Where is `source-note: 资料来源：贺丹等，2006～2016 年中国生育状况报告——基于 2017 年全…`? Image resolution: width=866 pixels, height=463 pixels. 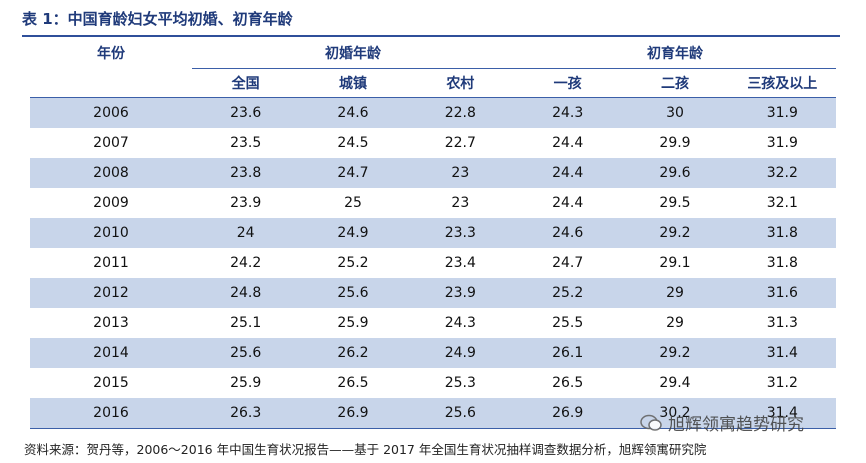
source-note: 资料来源：贺丹等，2006～2016 年中国生育状况报告——基于 2017 年全… is located at coordinates (365, 449).